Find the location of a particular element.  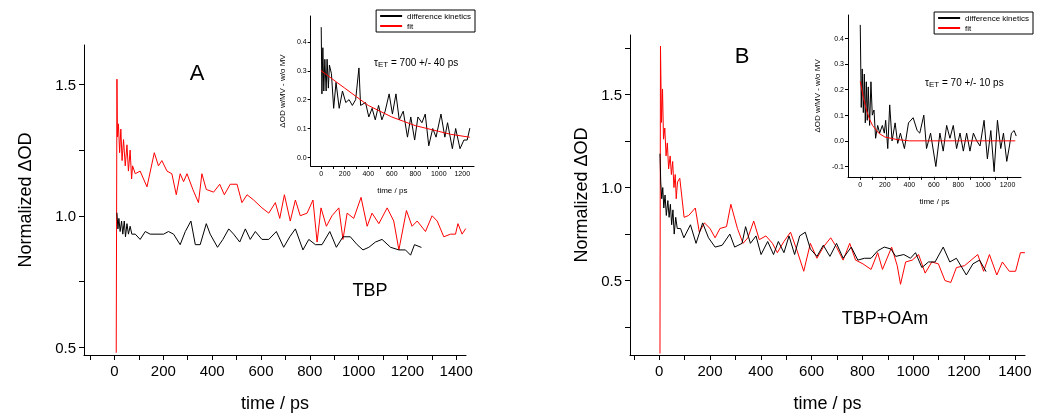

annotation: A is located at coordinates (197, 72).